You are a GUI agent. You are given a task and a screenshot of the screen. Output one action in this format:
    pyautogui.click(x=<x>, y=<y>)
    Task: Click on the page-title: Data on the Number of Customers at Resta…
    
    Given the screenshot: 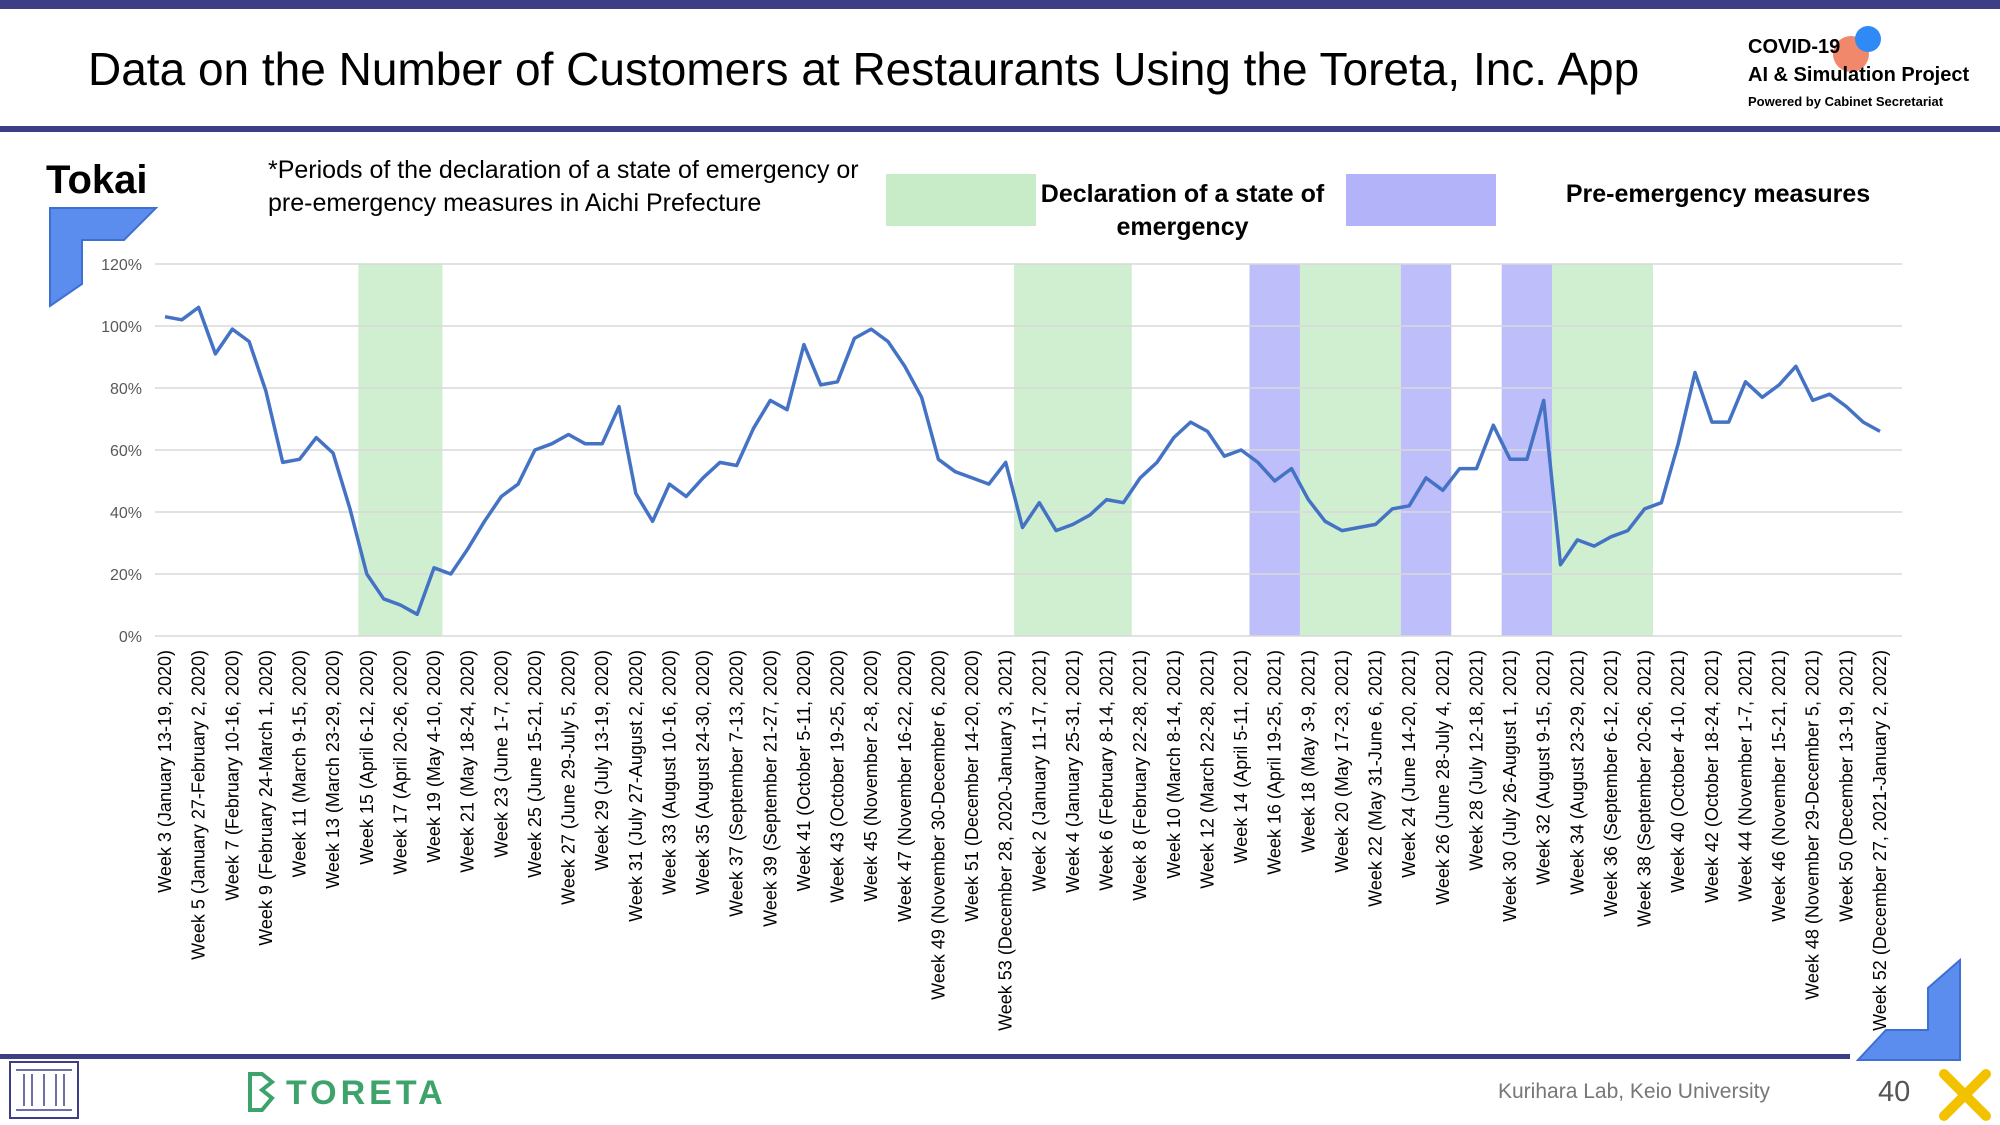 What is the action you would take?
    pyautogui.click(x=864, y=69)
    